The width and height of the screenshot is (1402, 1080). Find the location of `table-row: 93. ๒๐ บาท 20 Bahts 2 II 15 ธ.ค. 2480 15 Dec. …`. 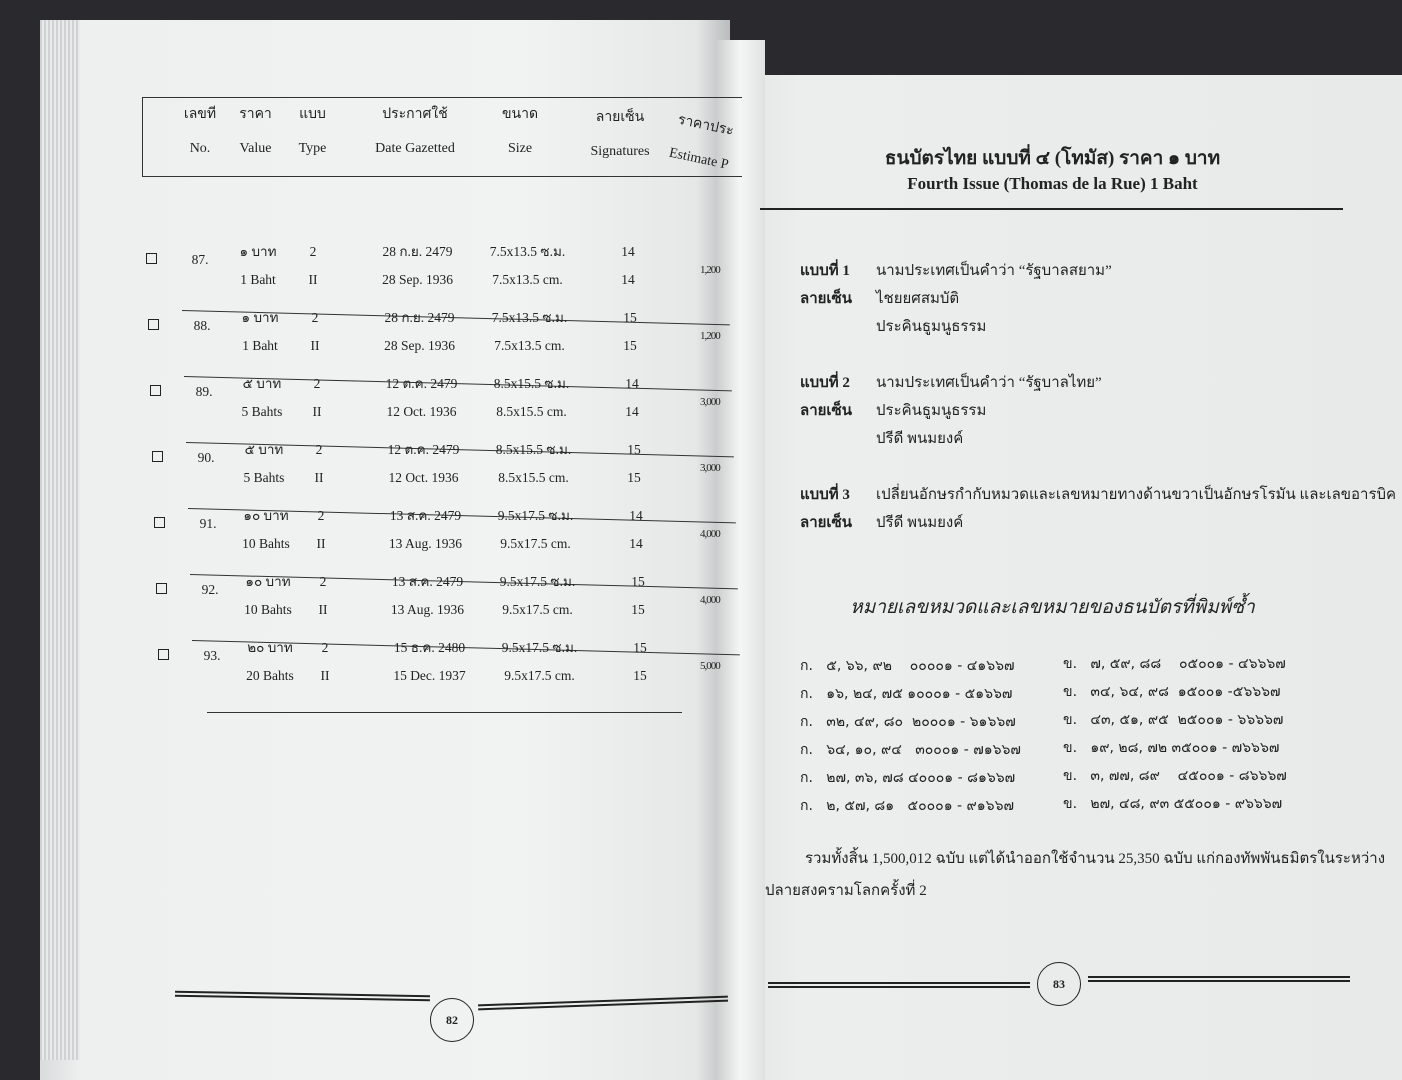

table-row: 93. ๒๐ บาท 20 Bahts 2 II 15 ธ.ค. 2480 15 Dec. … is located at coordinates (447, 676).